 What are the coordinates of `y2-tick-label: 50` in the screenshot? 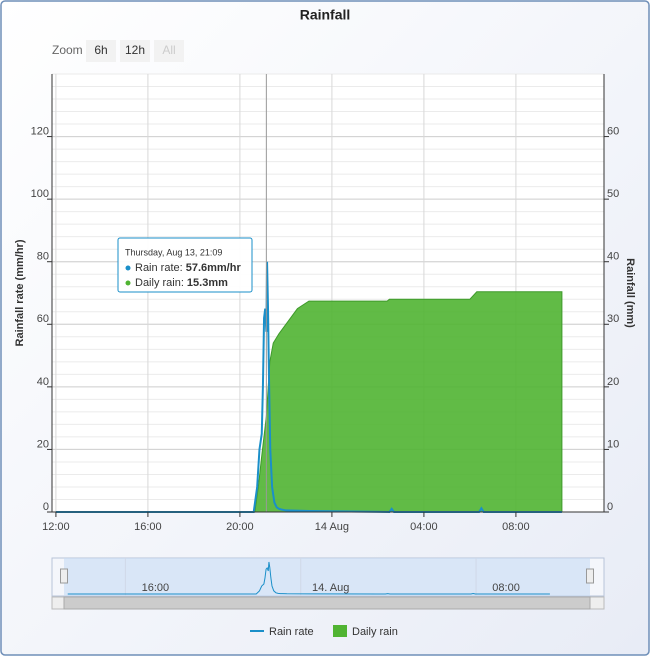 It's located at (613, 194).